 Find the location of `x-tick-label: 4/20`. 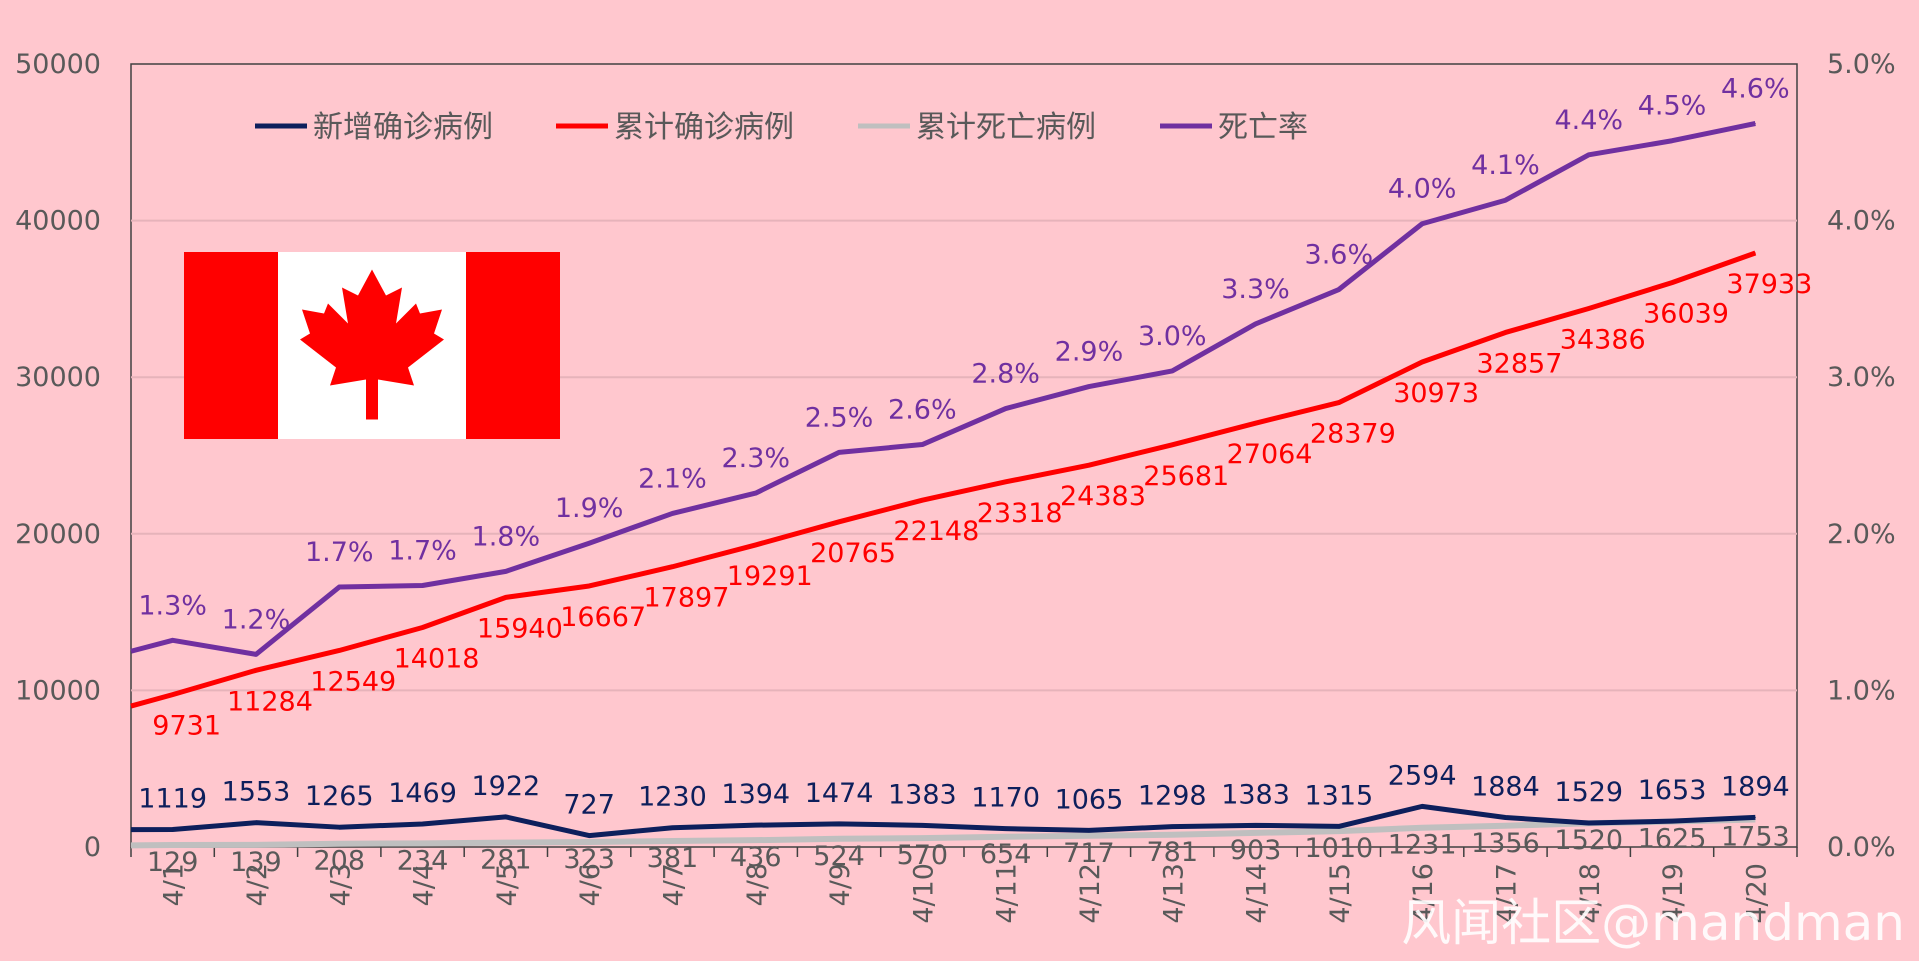

x-tick-label: 4/20 is located at coordinates (1756, 893).